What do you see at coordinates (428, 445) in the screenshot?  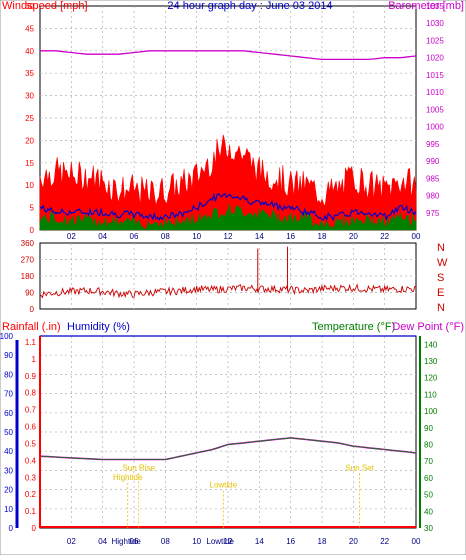 I see `temperature-tick-label: 80` at bounding box center [428, 445].